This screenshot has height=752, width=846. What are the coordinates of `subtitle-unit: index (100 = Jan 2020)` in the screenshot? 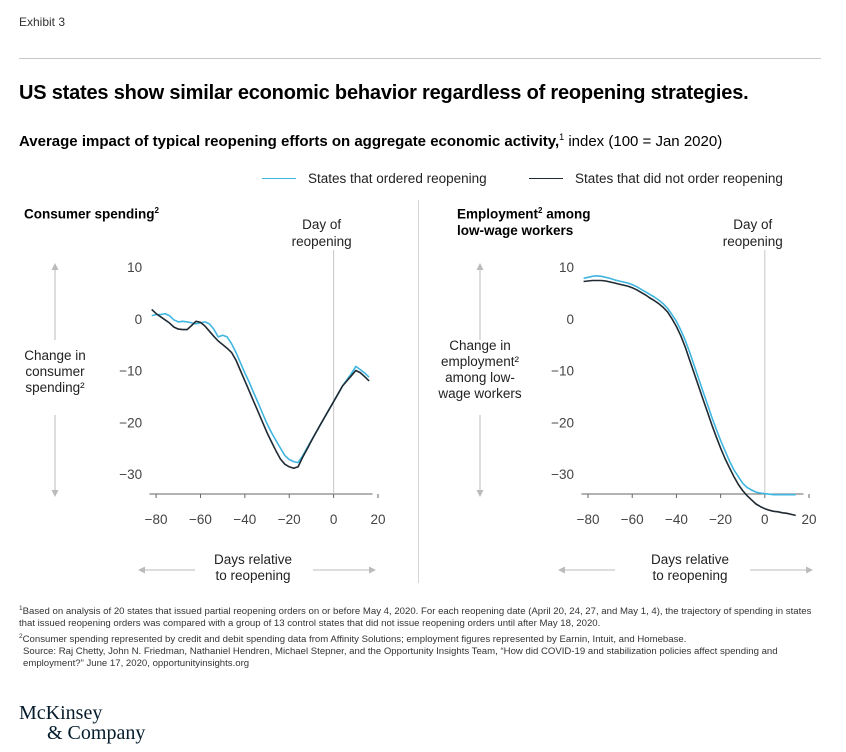 It's located at (643, 141).